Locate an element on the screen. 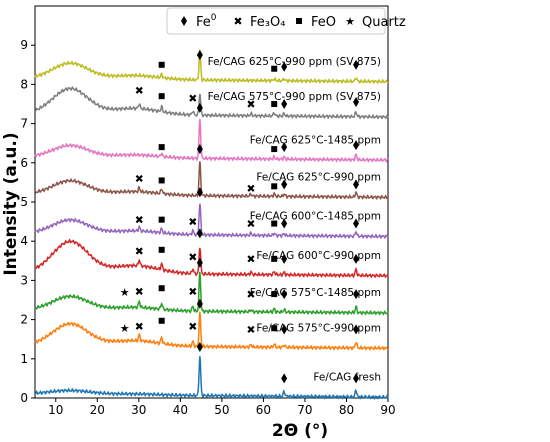  y-axis-label: Intensity (a.u.) is located at coordinates (11, 203).